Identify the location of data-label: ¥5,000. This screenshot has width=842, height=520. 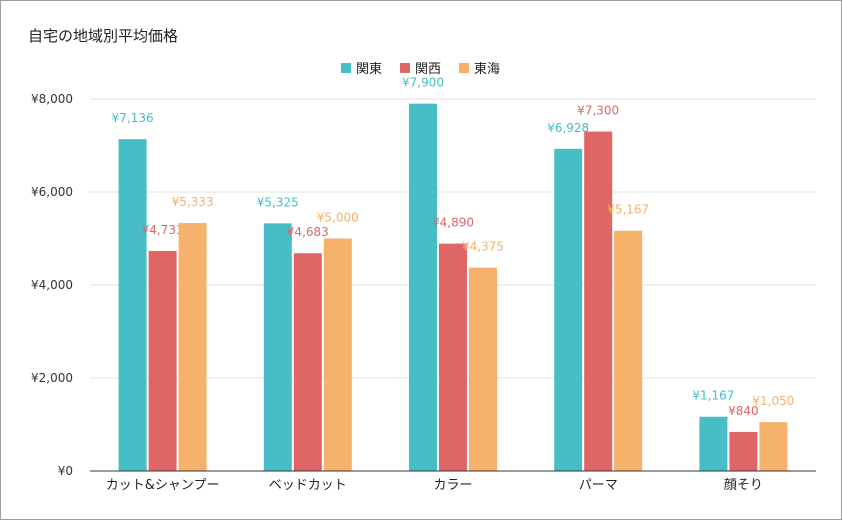
(338, 218).